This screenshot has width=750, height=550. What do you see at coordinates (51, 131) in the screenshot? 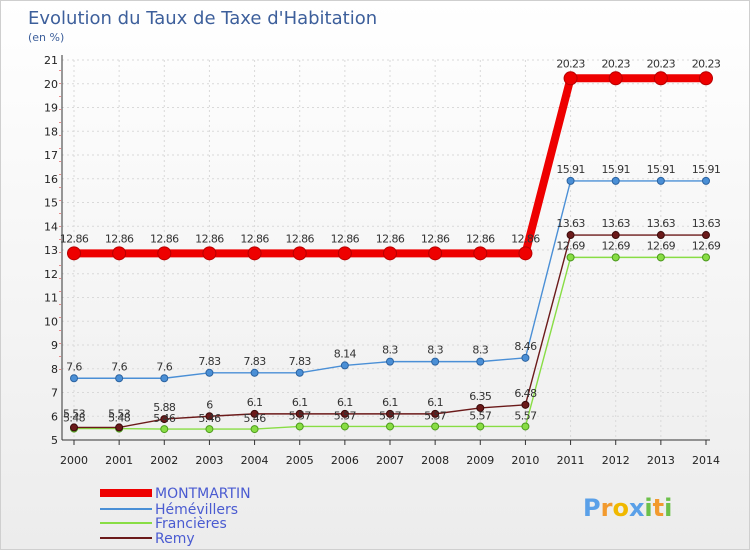
I see `y-tick-label: 18` at bounding box center [51, 131].